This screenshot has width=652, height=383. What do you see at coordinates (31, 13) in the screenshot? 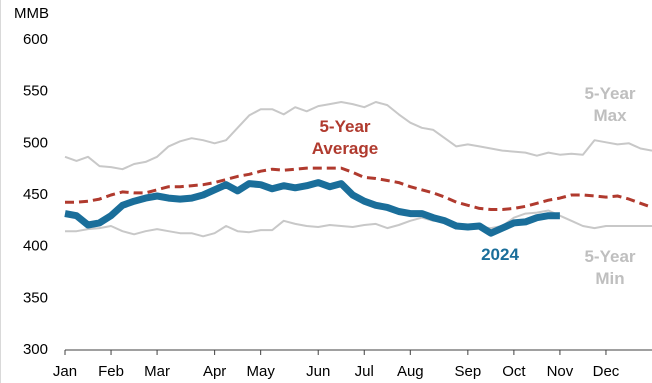
I see `y-axis-label: MMB` at bounding box center [31, 13].